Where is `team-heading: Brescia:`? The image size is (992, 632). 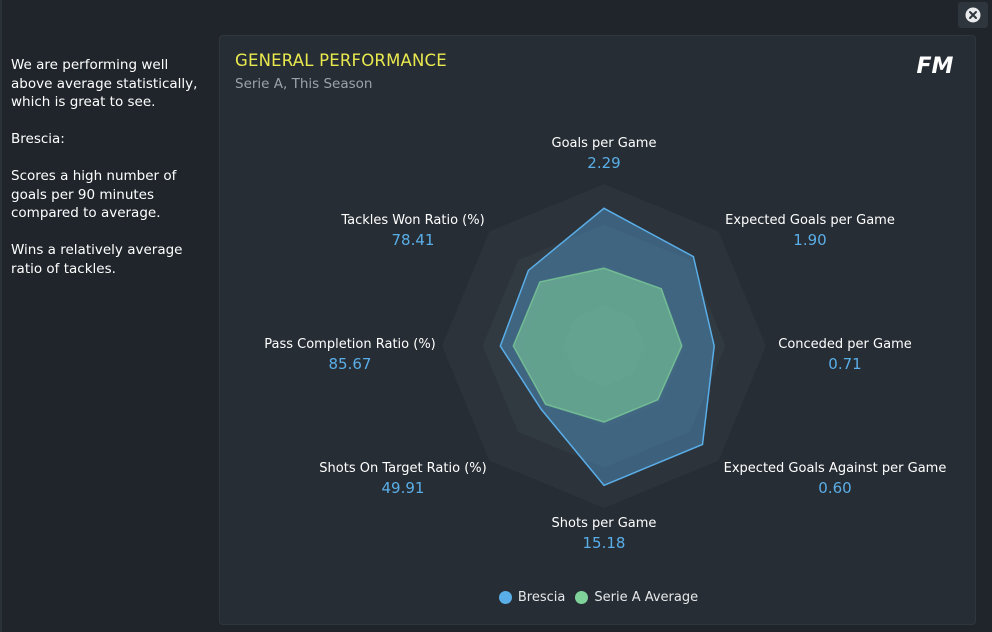
team-heading: Brescia: is located at coordinates (38, 139).